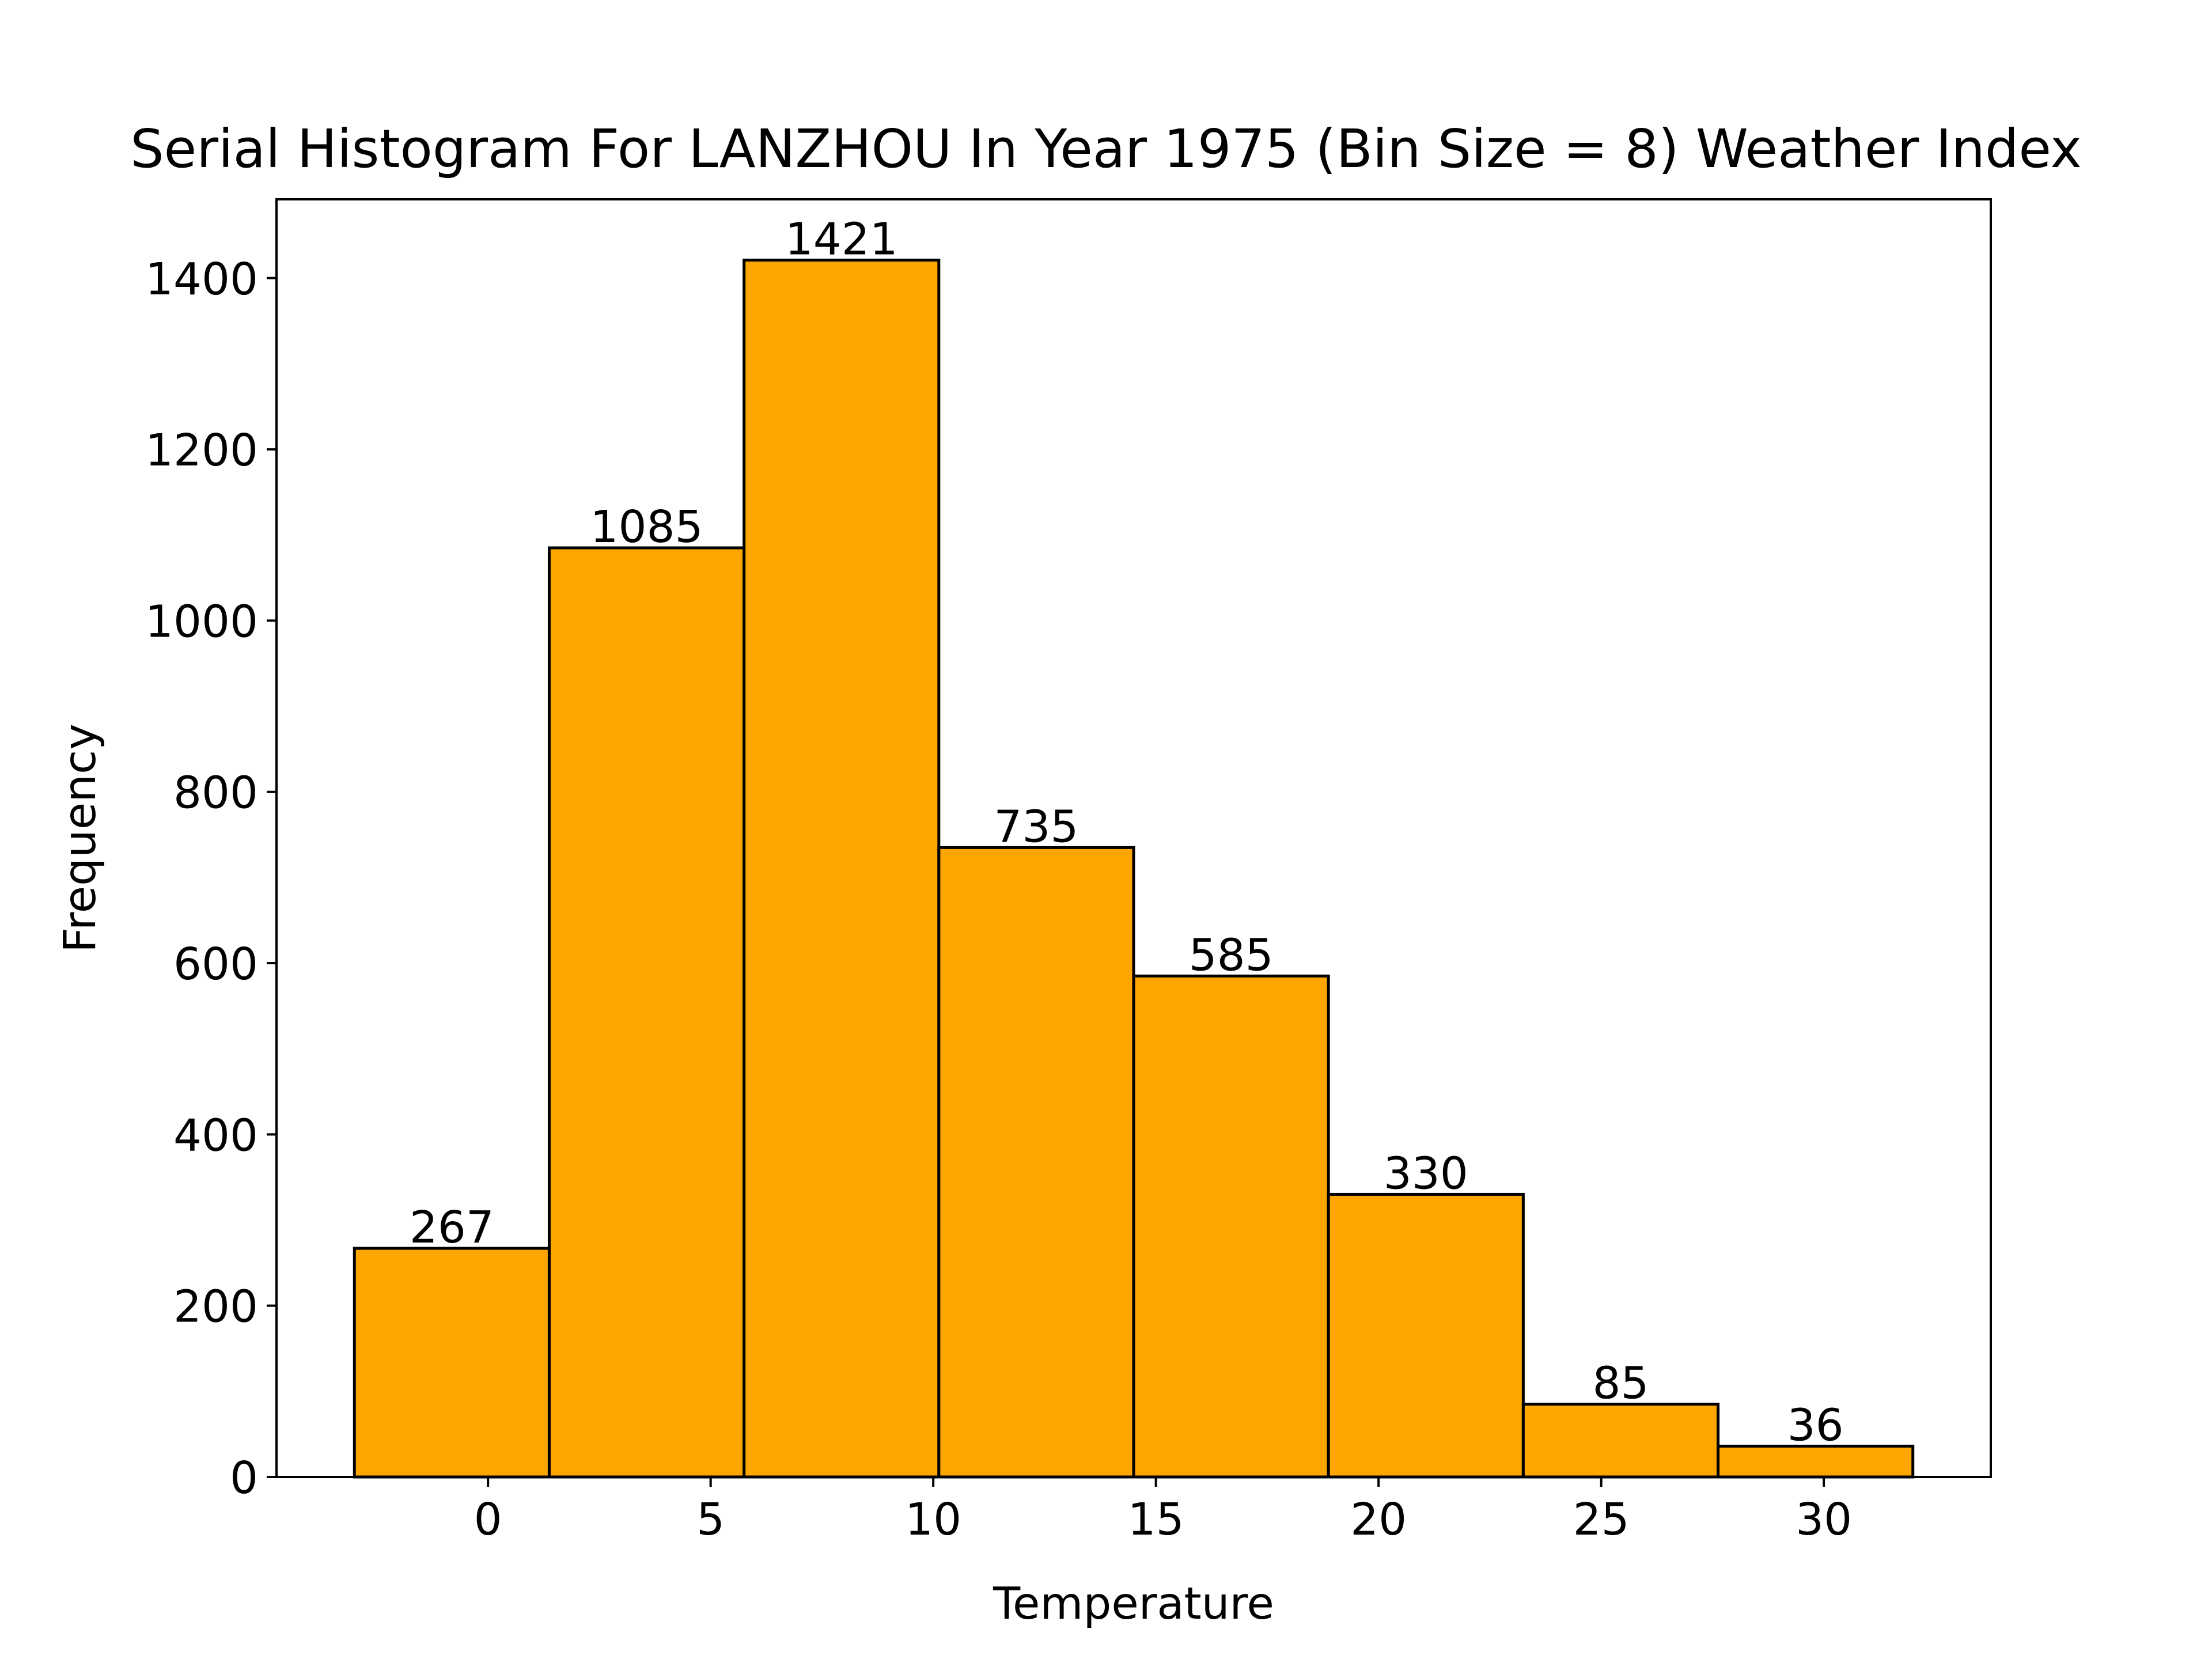 The height and width of the screenshot is (1659, 2212). Describe the element at coordinates (1133, 1604) in the screenshot. I see `x-axis-label: Temperature` at that location.